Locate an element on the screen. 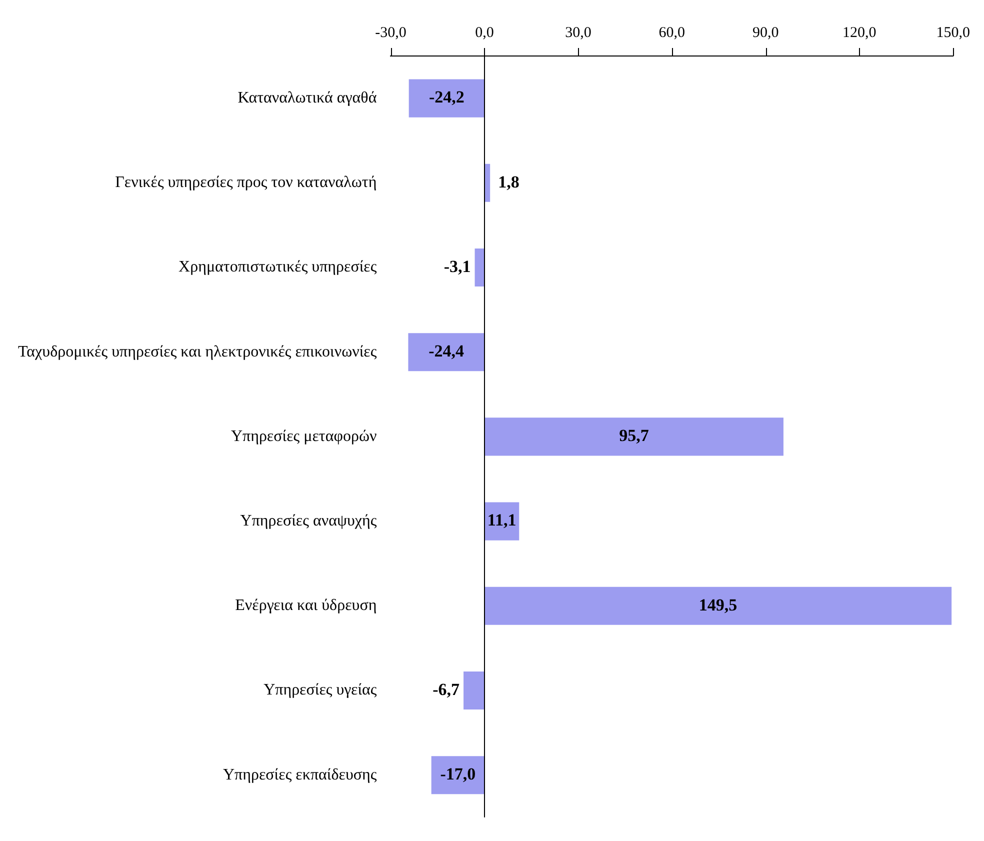 This screenshot has width=984, height=841. y-tick-label: Ενέργεια και ύδρευση is located at coordinates (306, 605).